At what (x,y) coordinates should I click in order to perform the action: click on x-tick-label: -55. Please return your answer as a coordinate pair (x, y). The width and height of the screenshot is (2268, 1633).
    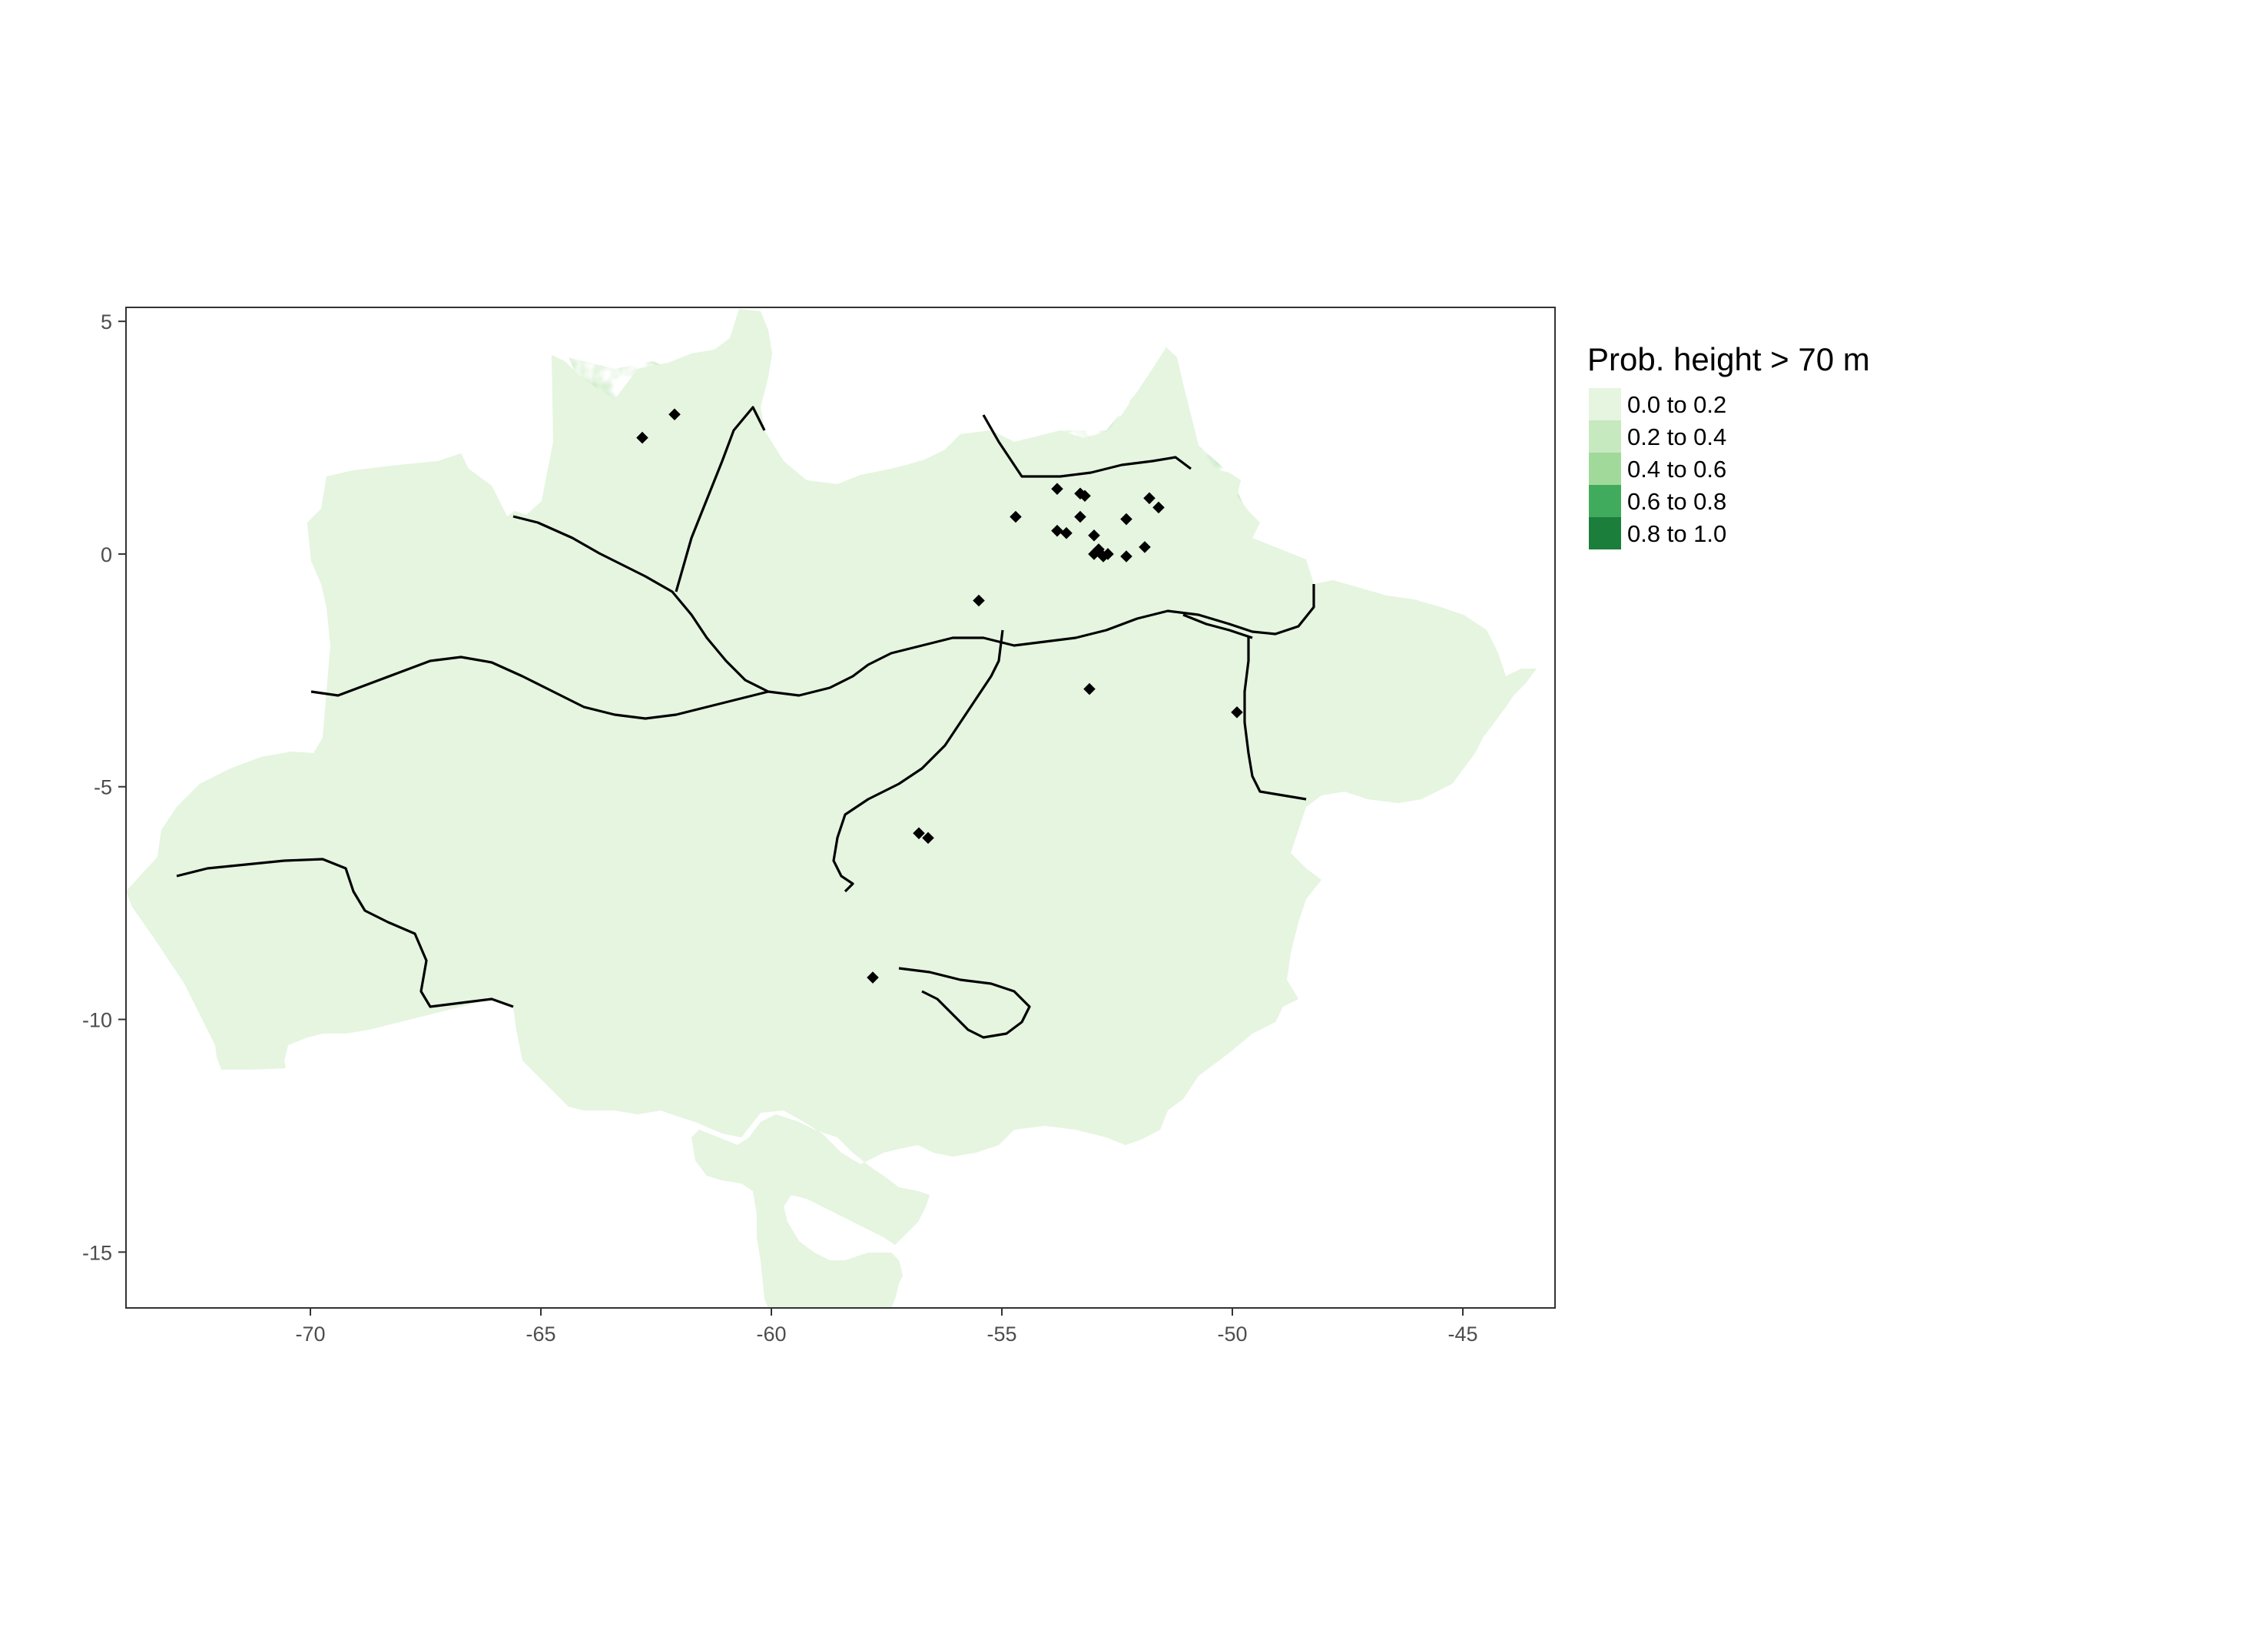
    Looking at the image, I should click on (1001, 1334).